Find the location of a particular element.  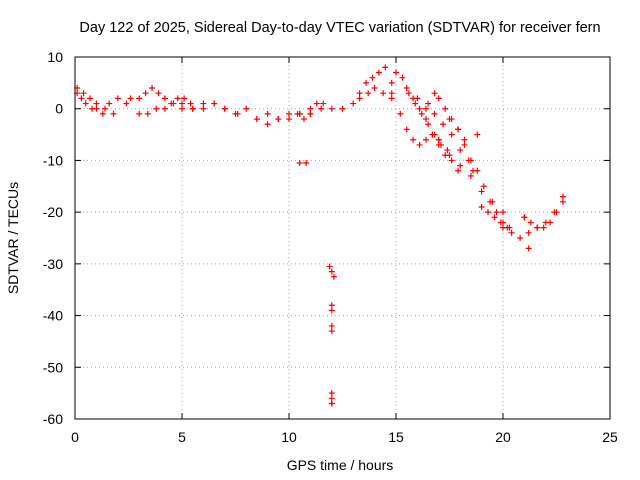

series-track-t is located at coordinates (494, 217).